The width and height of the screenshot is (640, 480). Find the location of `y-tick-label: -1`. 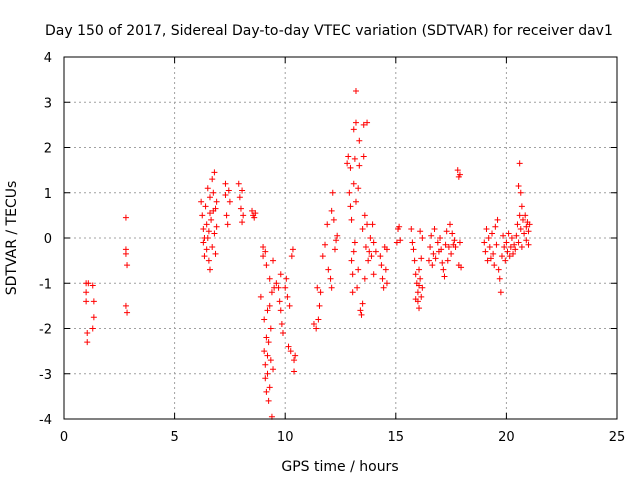

y-tick-label: -1 is located at coordinates (45, 284).